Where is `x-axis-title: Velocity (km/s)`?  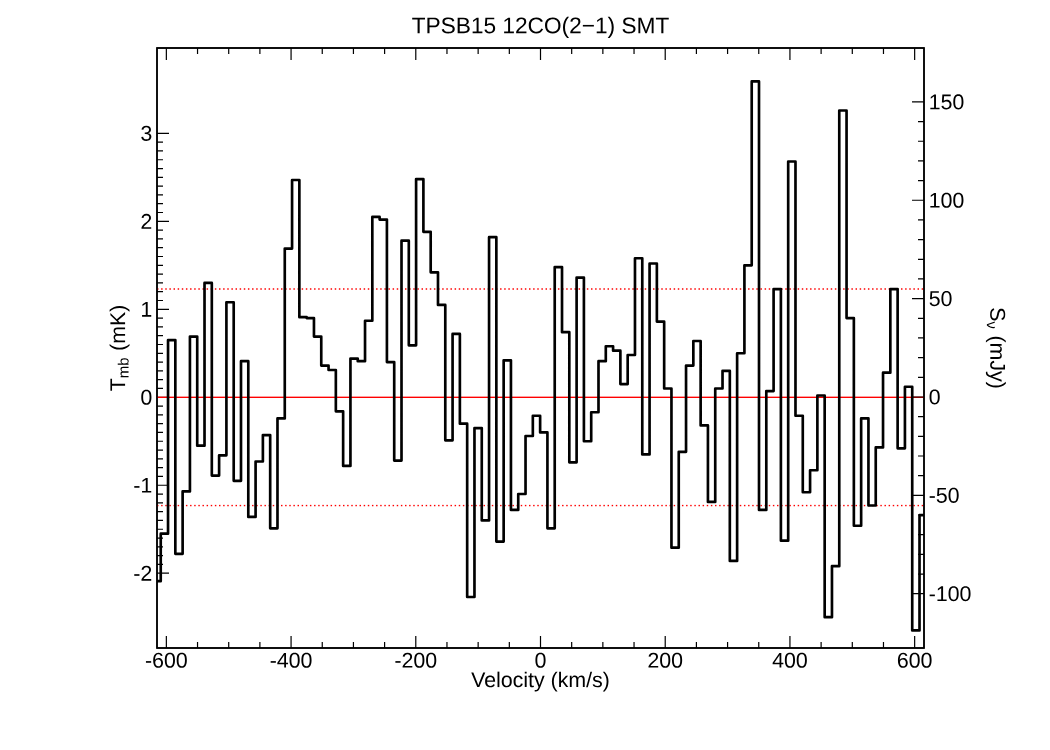 x-axis-title: Velocity (km/s) is located at coordinates (540, 681).